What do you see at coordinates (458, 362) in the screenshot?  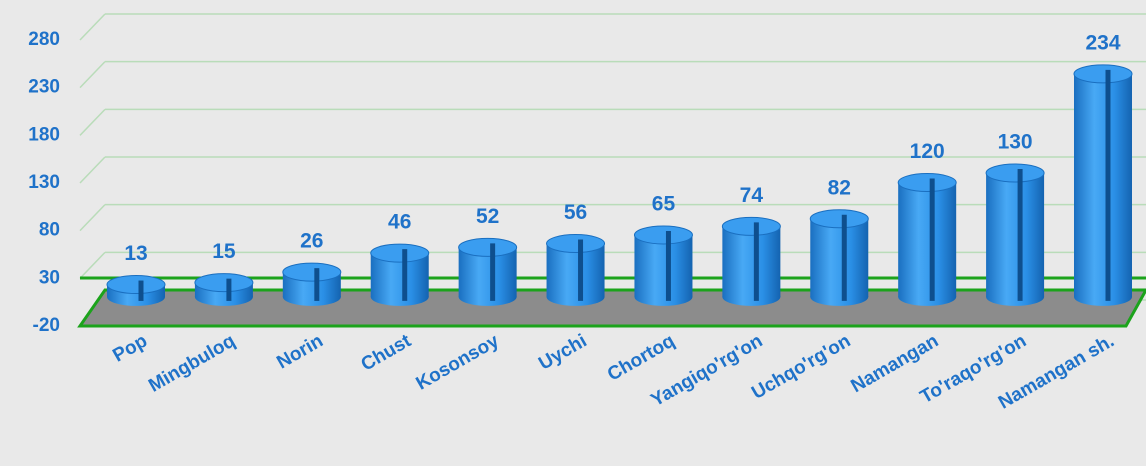 I see `x-tick-label: Kosonsoy` at bounding box center [458, 362].